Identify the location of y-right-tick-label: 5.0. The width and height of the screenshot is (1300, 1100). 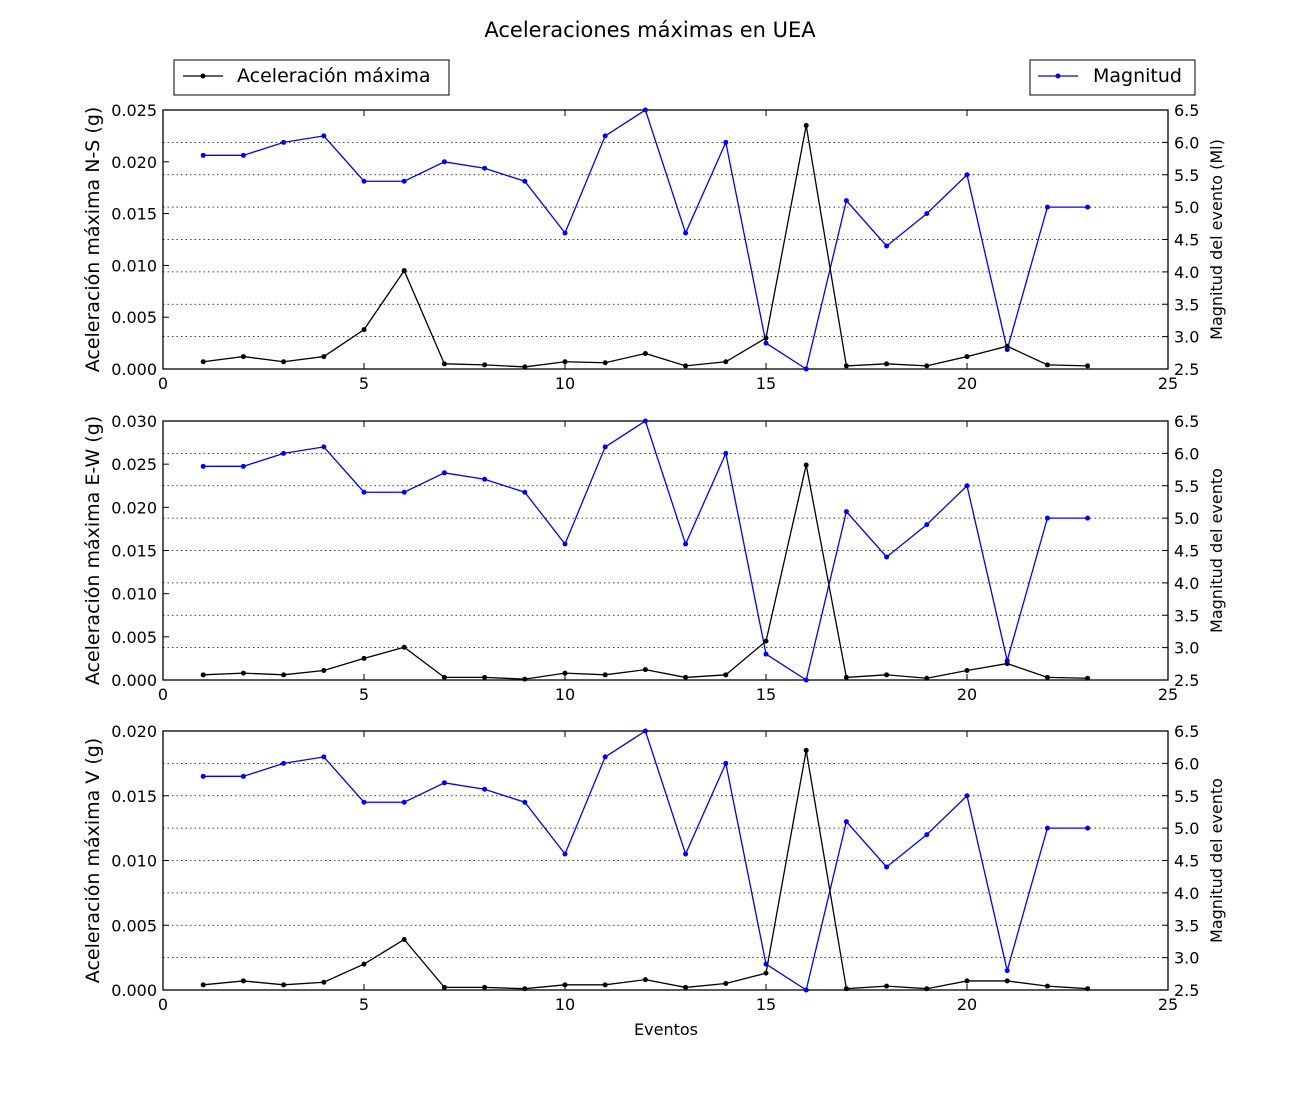
(1186, 518).